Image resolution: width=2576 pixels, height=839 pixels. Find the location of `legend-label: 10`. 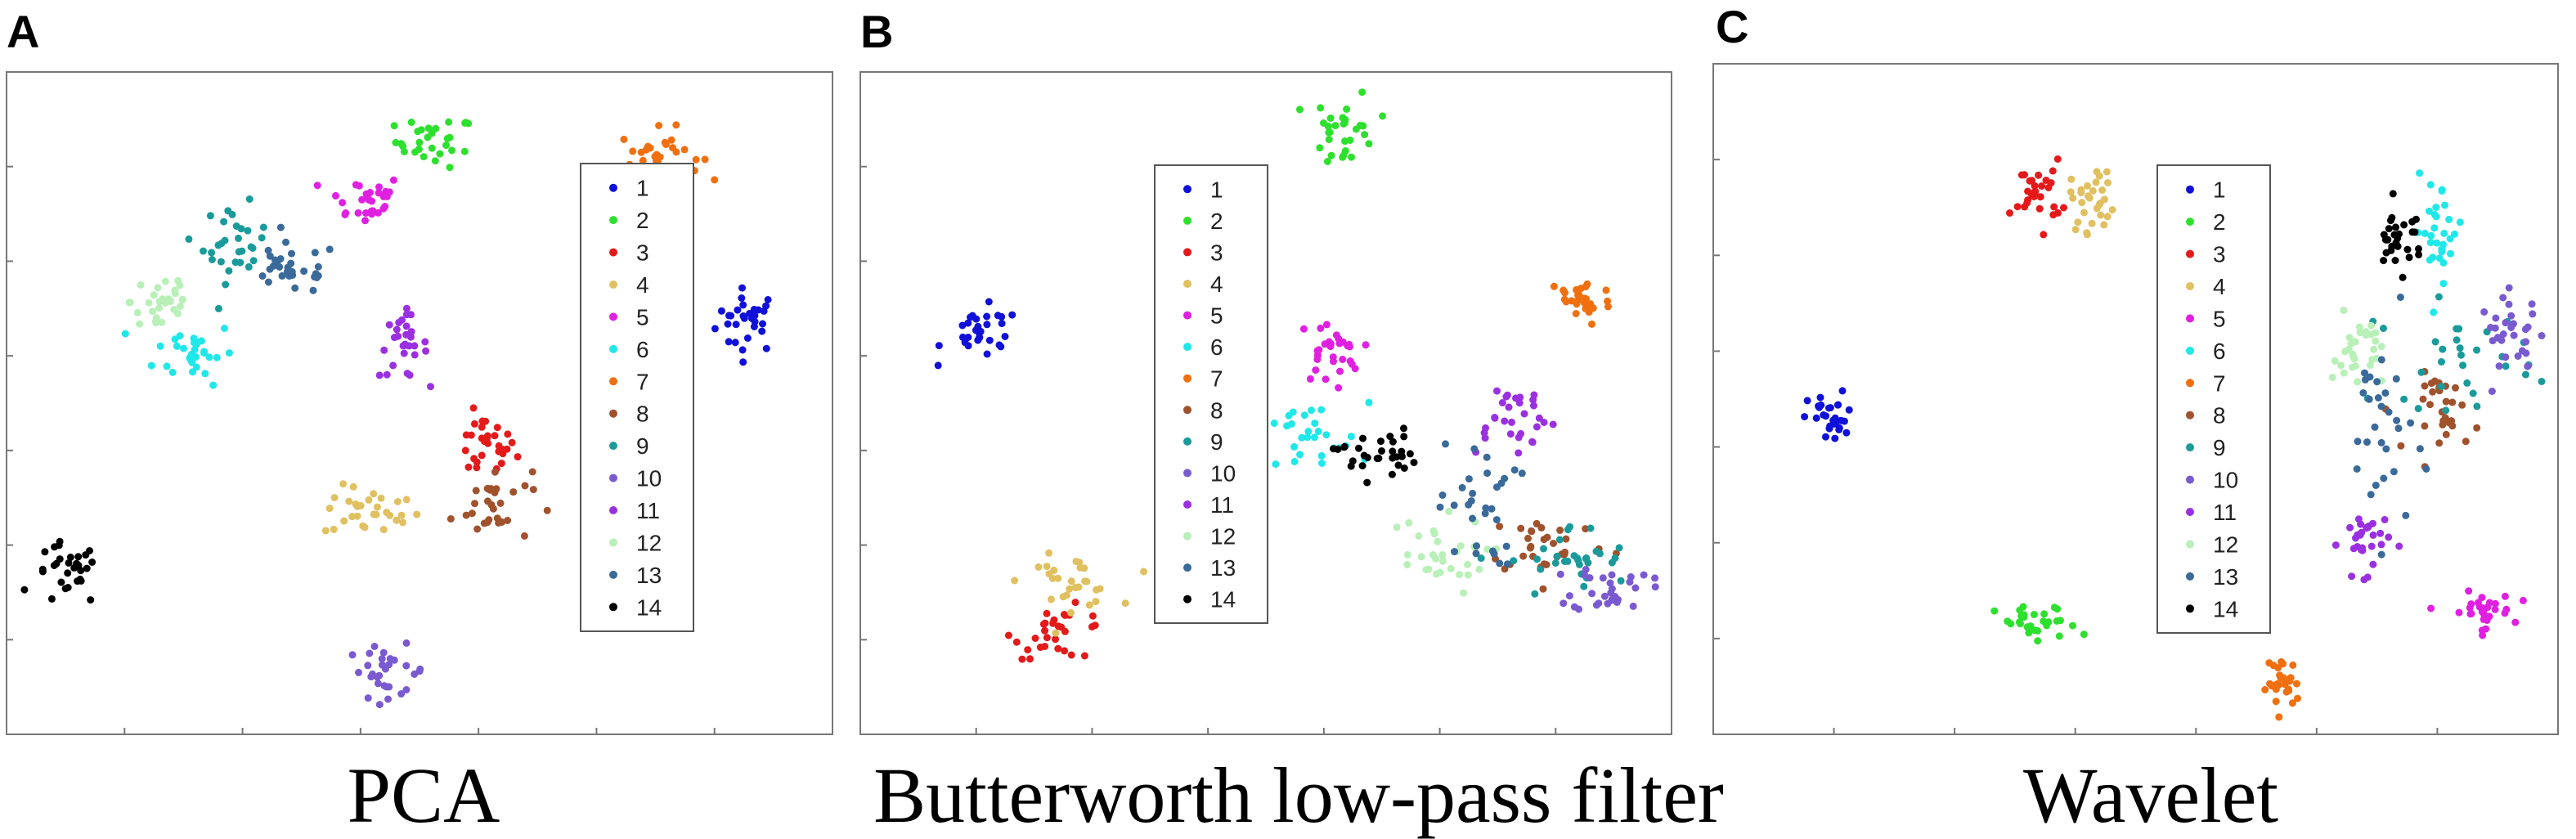

legend-label: 10 is located at coordinates (2225, 480).